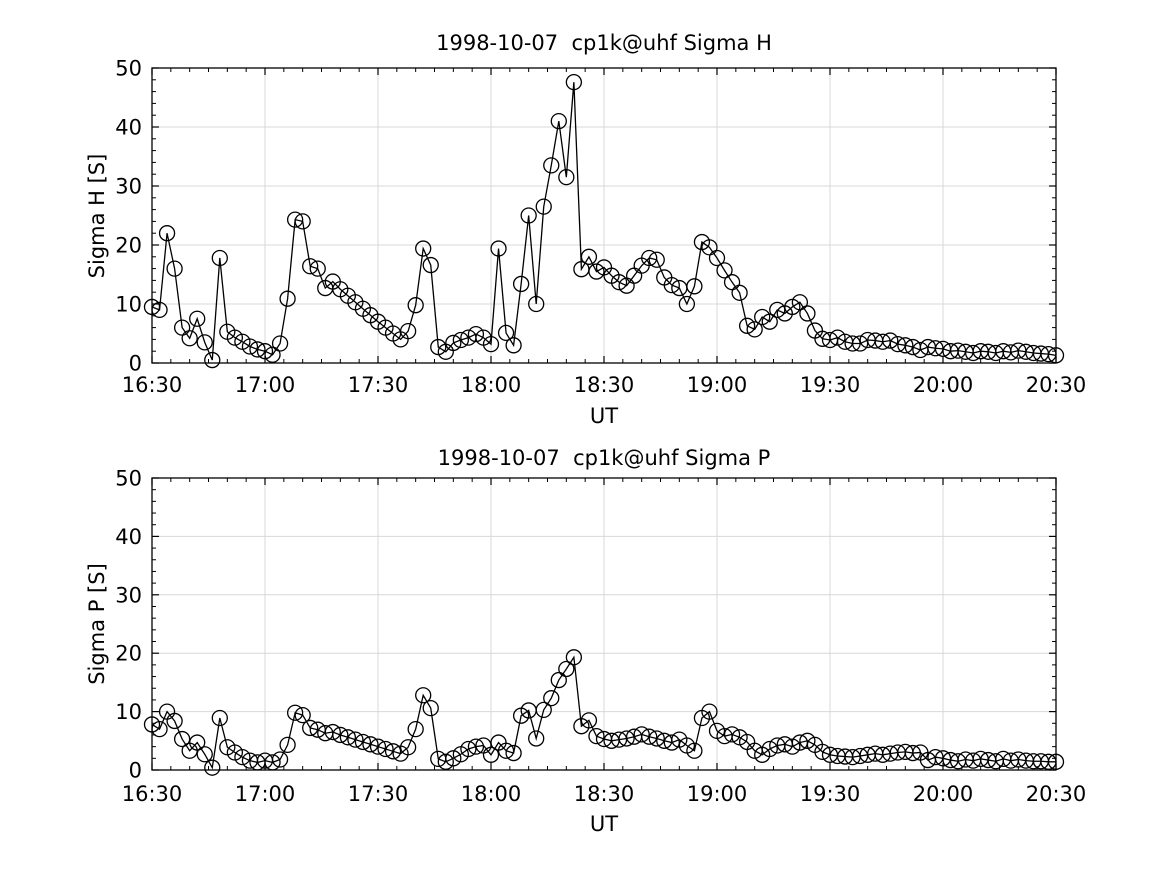  What do you see at coordinates (604, 43) in the screenshot?
I see `chart-title-sigma-h: 1998-10-07 cp1k@uhf Sigma H` at bounding box center [604, 43].